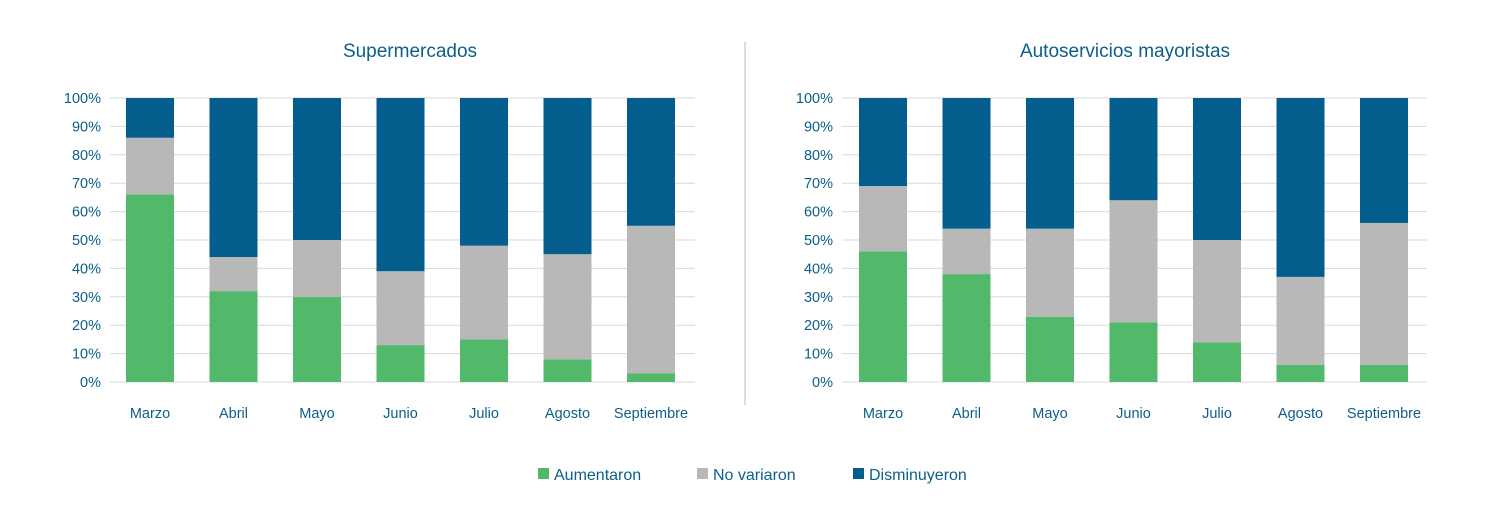  Describe the element at coordinates (410, 51) in the screenshot. I see `chart-title: Supermercados` at that location.